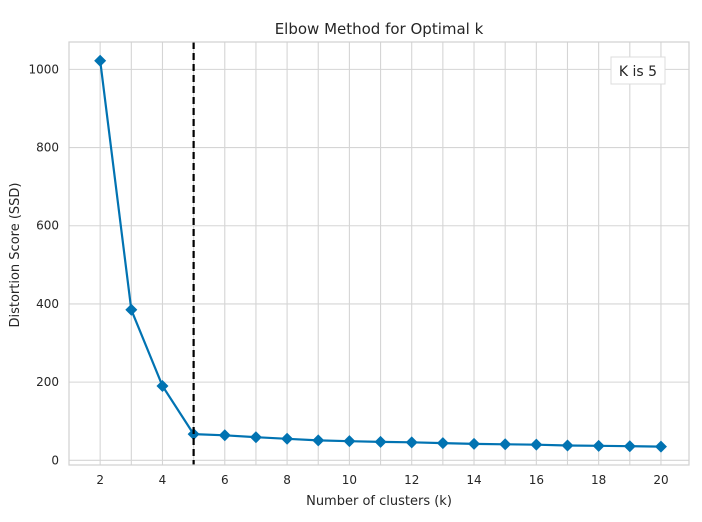  Describe the element at coordinates (379, 29) in the screenshot. I see `chart-title: Elbow Method for Optimal k` at that location.